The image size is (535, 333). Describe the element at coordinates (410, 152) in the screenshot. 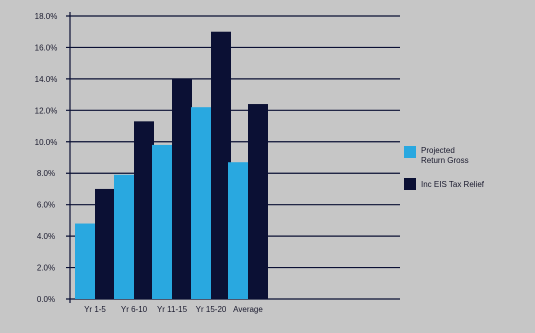

I see `legend-swatch-projected-return-gross` at that location.